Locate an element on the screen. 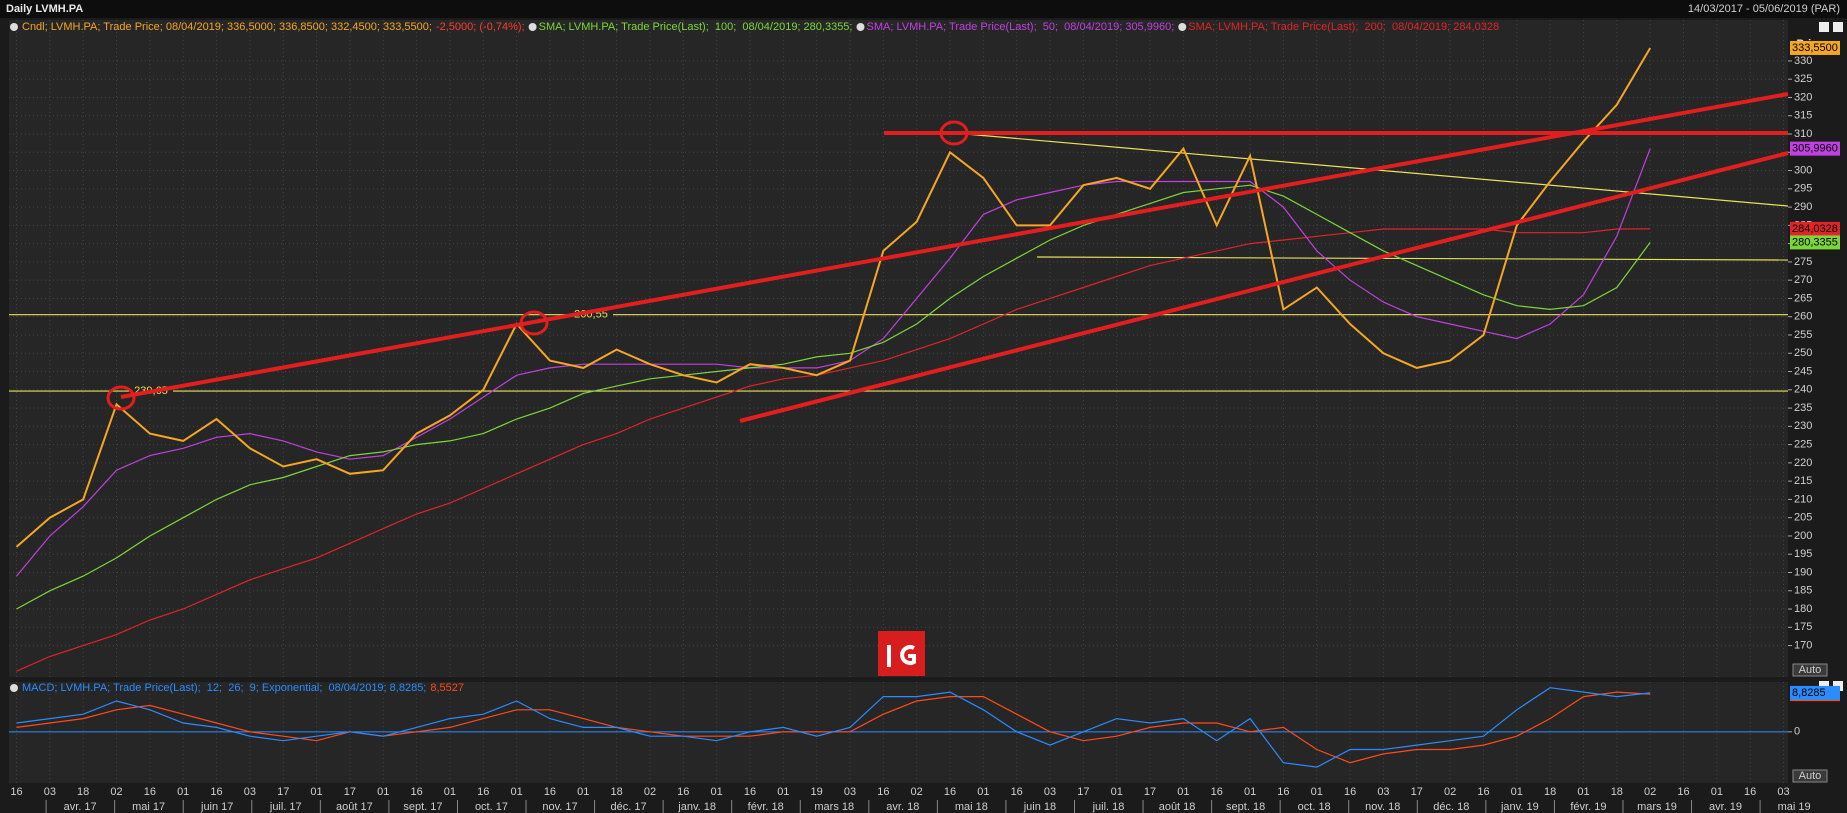 This screenshot has width=1847, height=813. month-label: nov. 18 is located at coordinates (1382, 807).